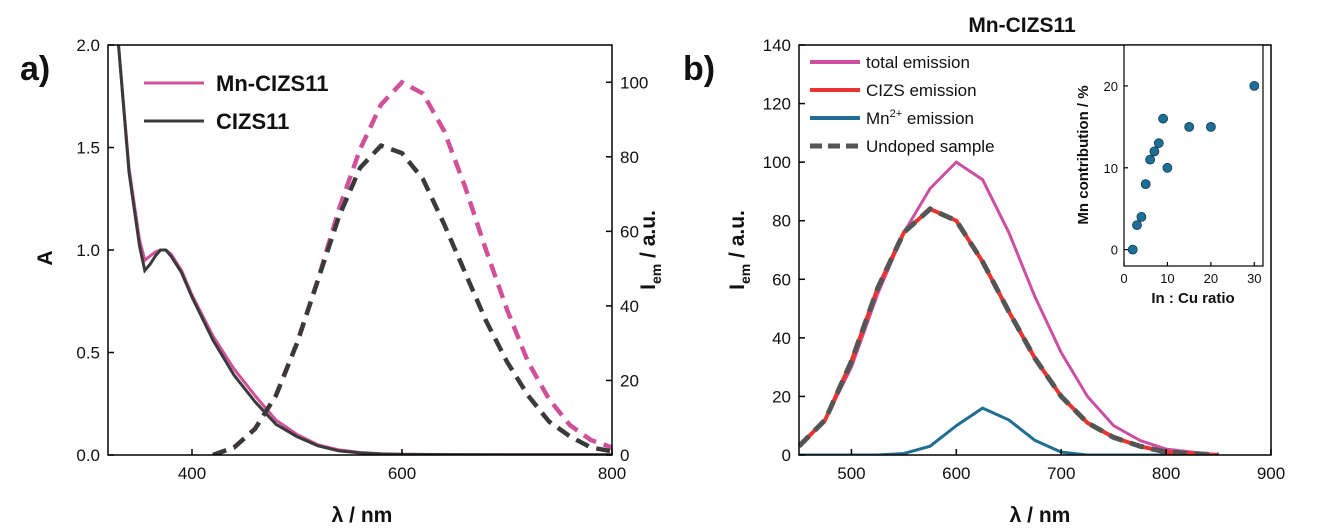  I want to click on b-y-title-sub: em, so click(745, 274).